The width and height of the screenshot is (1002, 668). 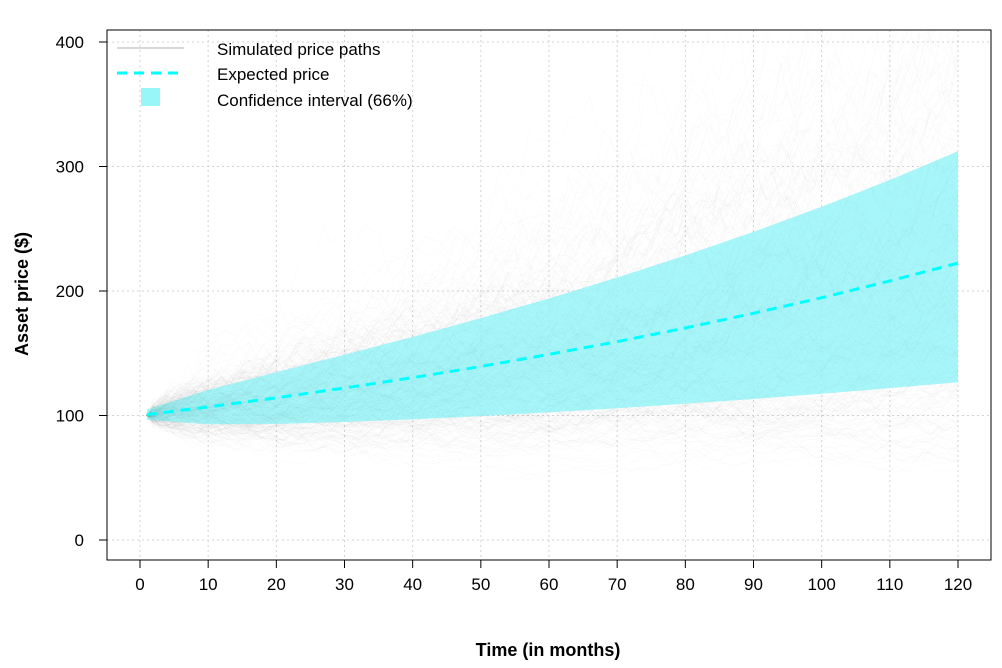 What do you see at coordinates (79, 540) in the screenshot?
I see `y-tick-label: 0` at bounding box center [79, 540].